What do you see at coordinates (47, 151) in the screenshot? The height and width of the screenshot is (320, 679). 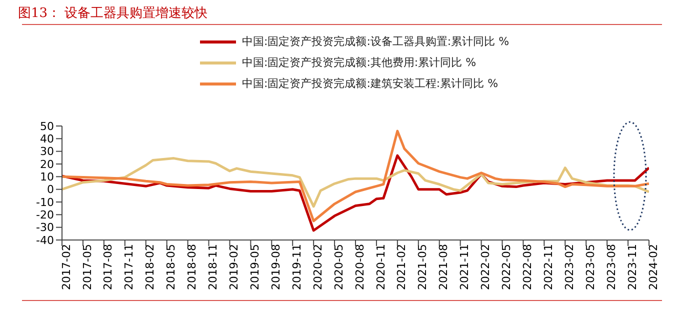 I see `y-tick-label: 30` at bounding box center [47, 151].